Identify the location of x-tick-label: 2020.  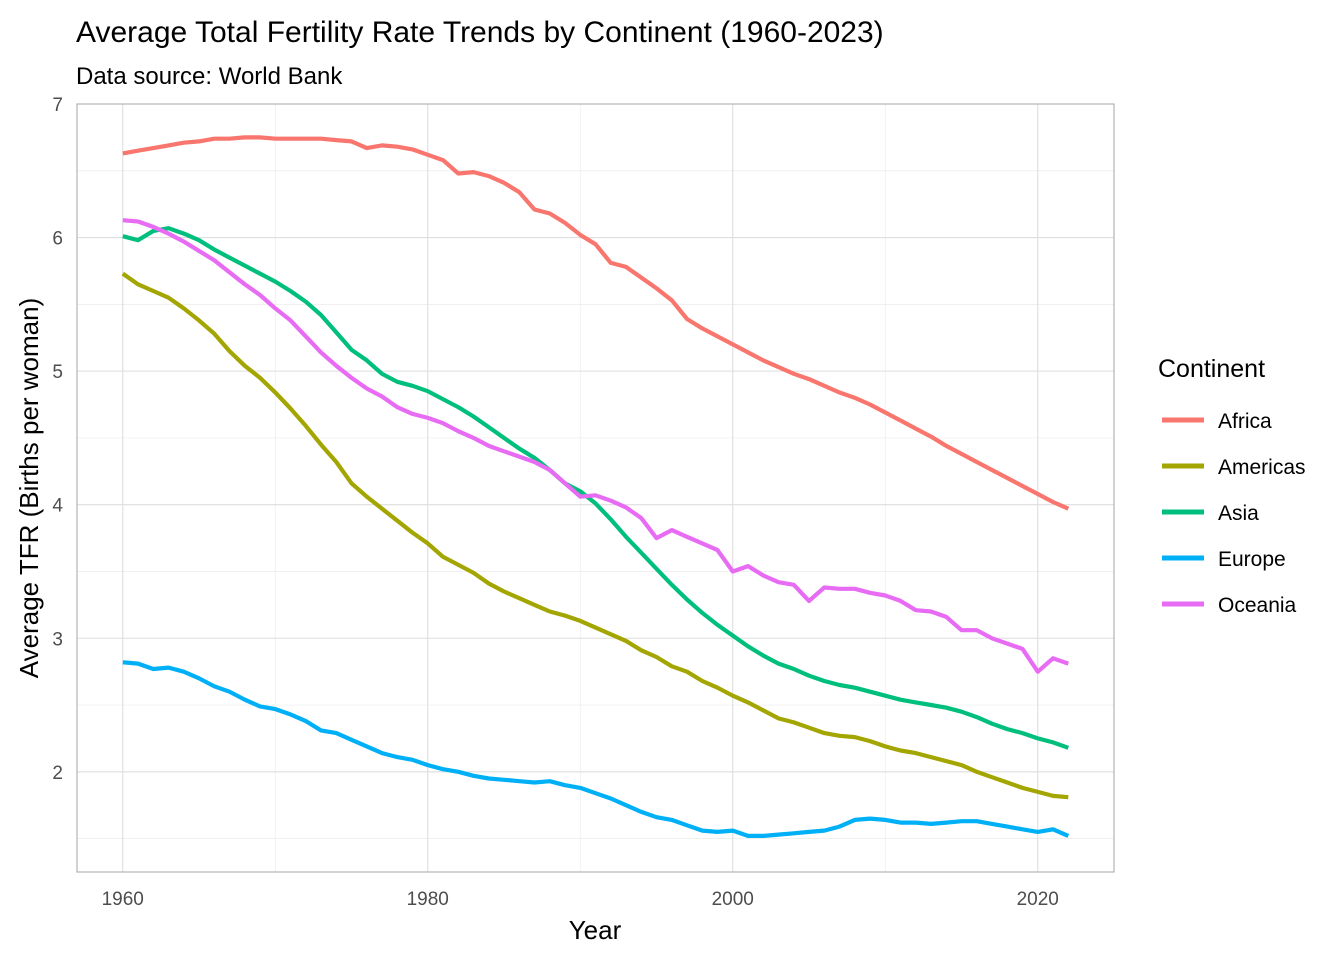
(1038, 899).